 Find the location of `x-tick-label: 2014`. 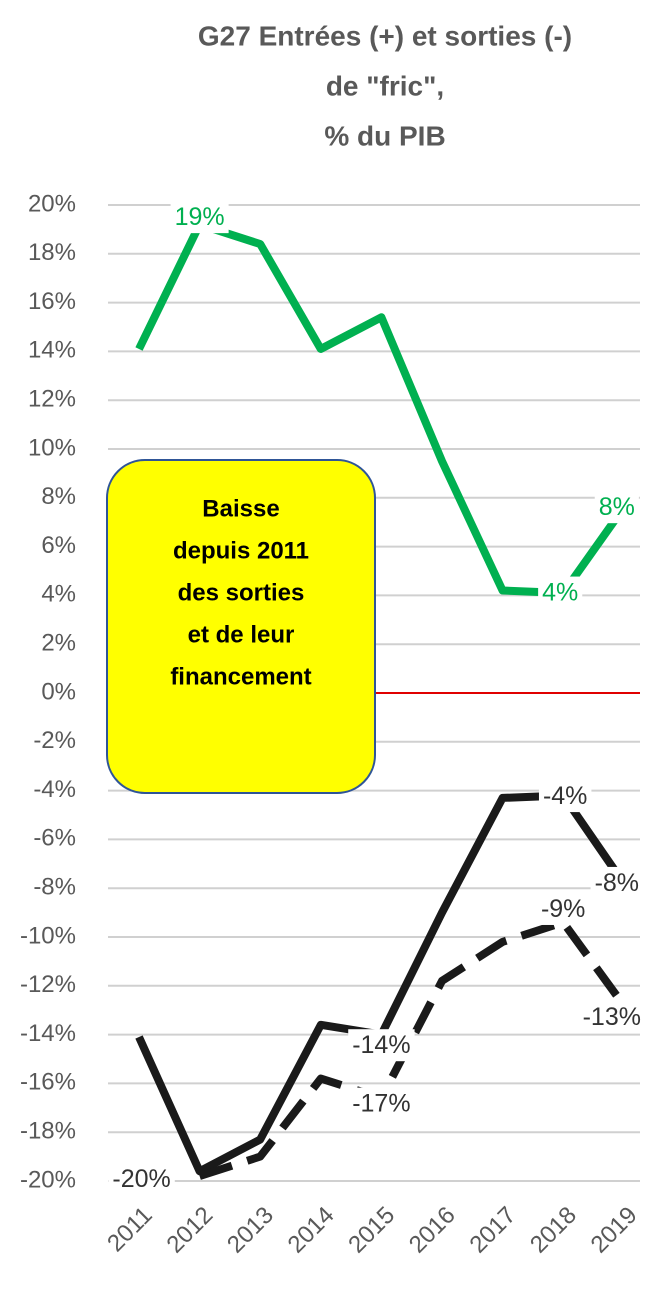

x-tick-label: 2014 is located at coordinates (311, 1230).